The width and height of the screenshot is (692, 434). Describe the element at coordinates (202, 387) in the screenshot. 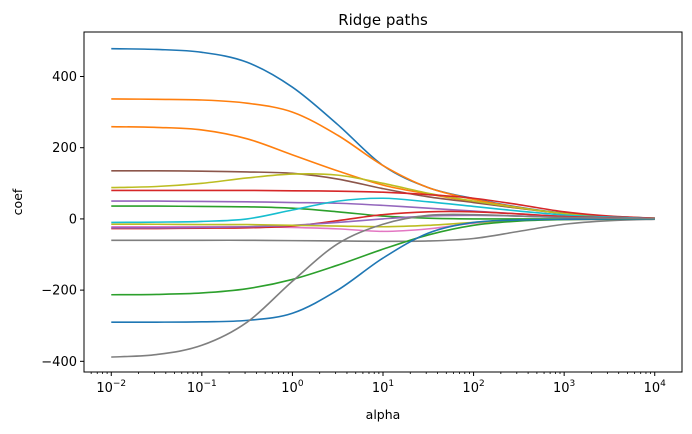

I see `x-tick-label: 10⁻¹` at that location.